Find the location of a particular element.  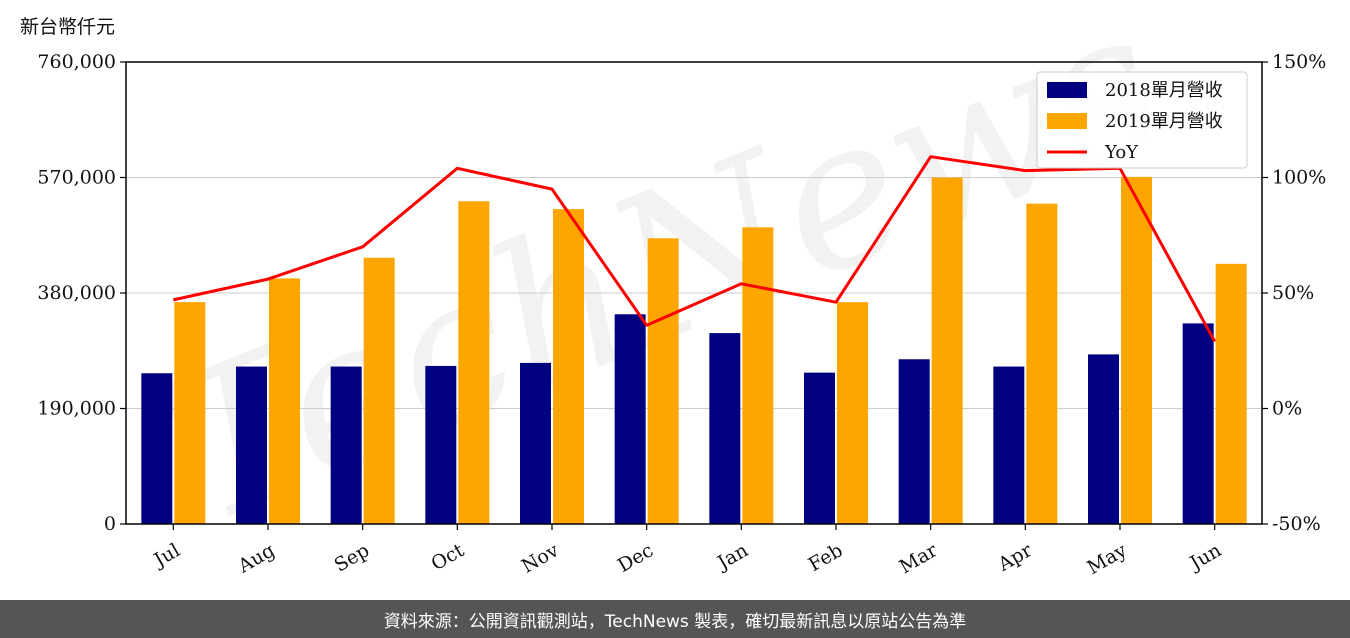

bar-2018-mar is located at coordinates (914, 441).